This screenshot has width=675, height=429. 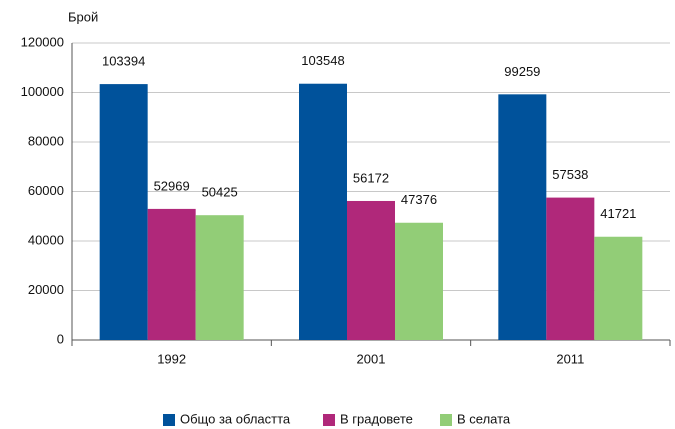 What do you see at coordinates (522, 71) in the screenshot?
I see `data-label: 99259` at bounding box center [522, 71].